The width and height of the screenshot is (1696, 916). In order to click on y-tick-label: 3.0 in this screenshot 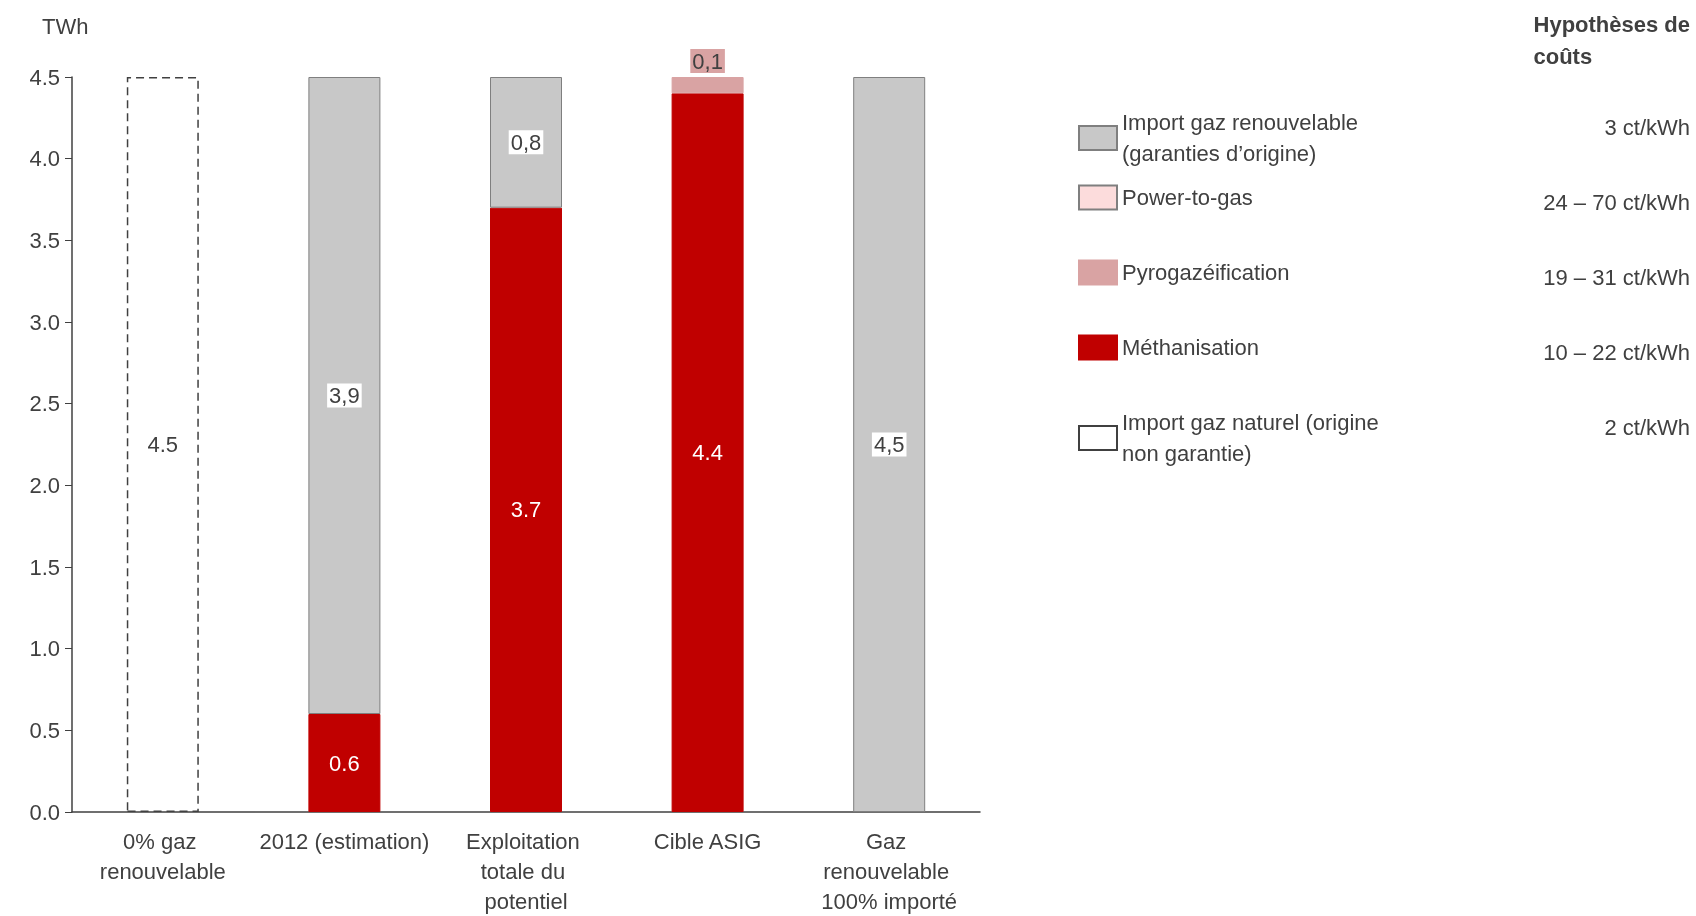, I will do `click(44, 322)`.